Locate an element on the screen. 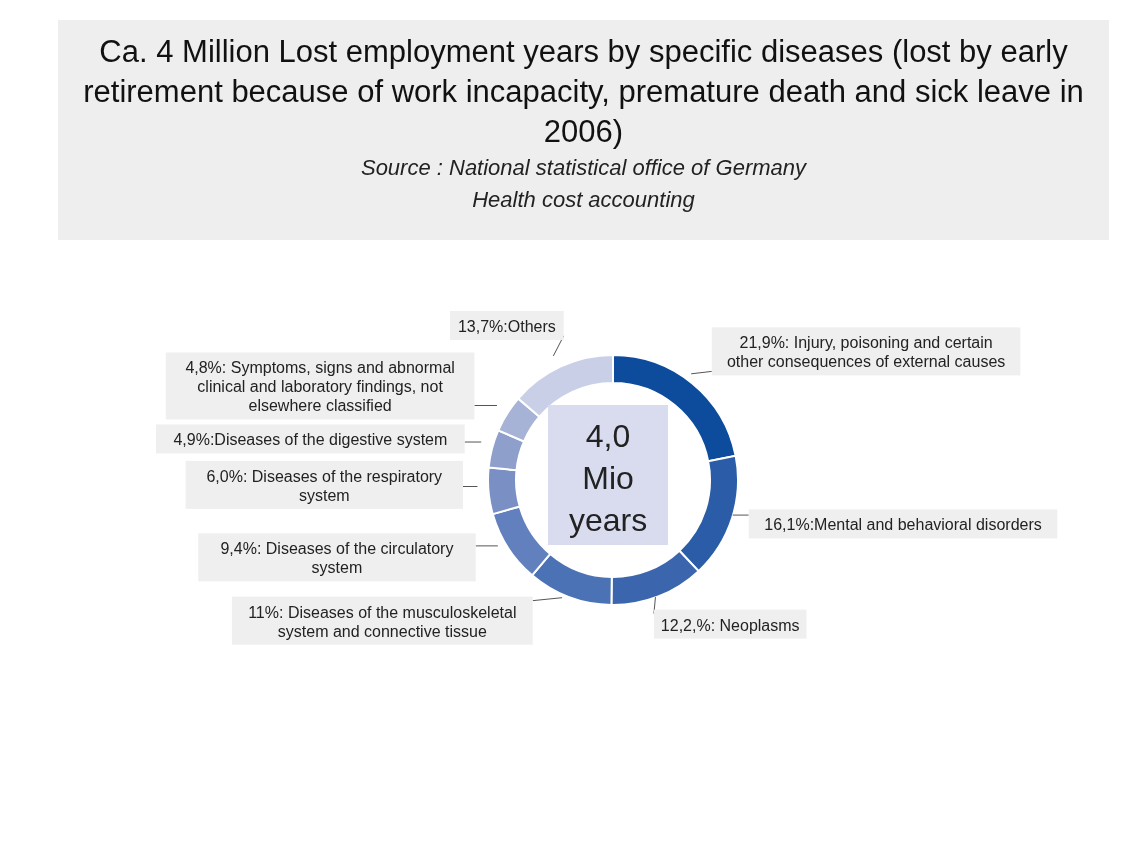 The width and height of the screenshot is (1137, 856). slice-label: 11%: Diseases of the musculoskeletal system and connective tissue is located at coordinates (382, 621).